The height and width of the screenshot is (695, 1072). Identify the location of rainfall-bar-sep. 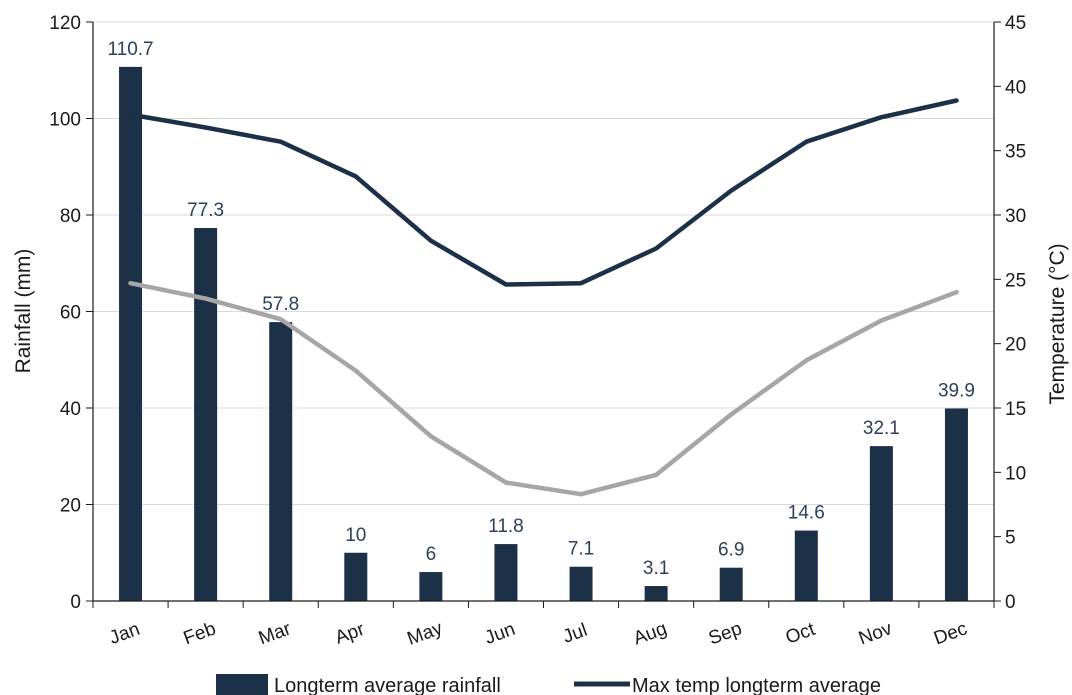
(731, 584).